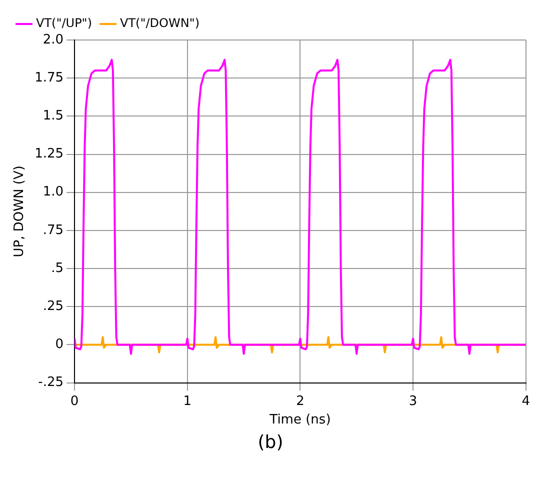 The width and height of the screenshot is (541, 483). I want to click on y-tick-label: .5, so click(57, 268).